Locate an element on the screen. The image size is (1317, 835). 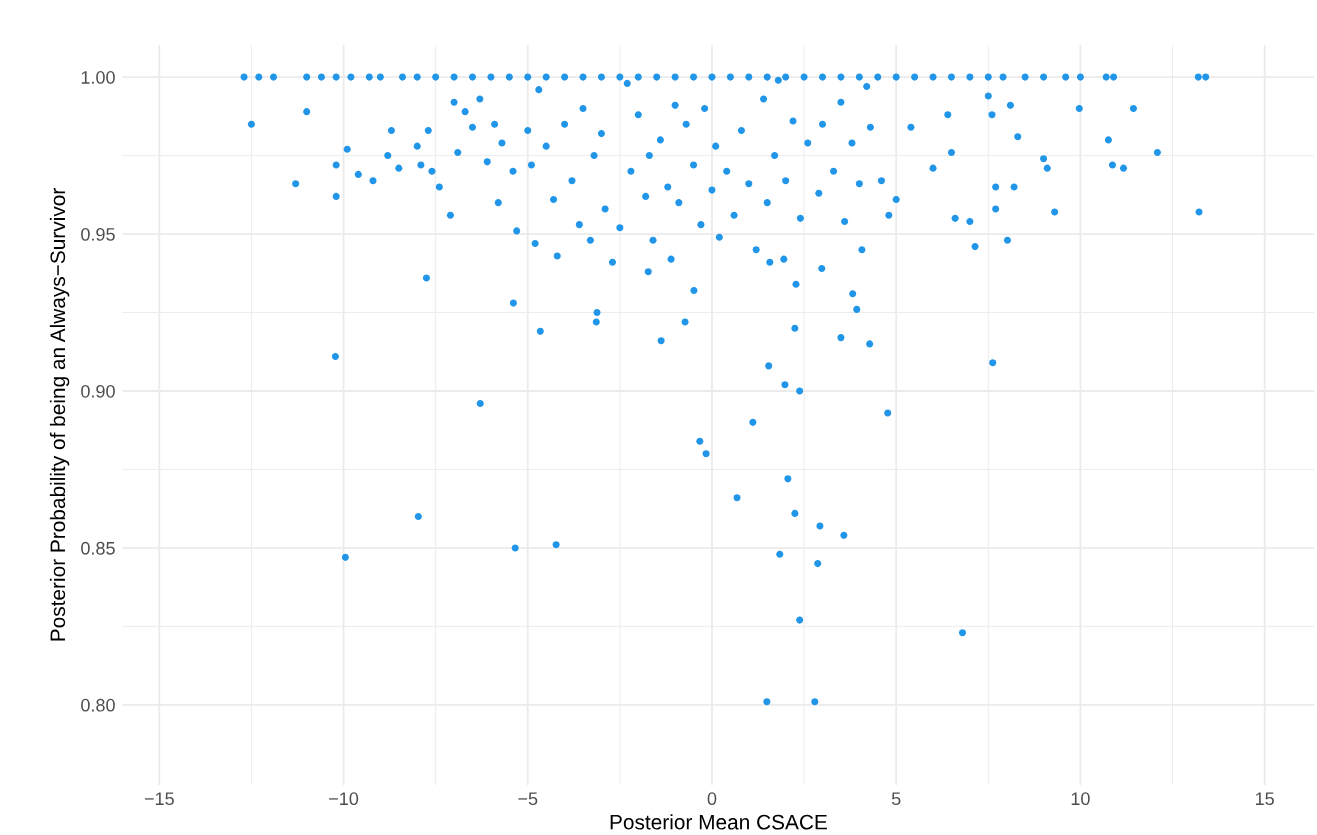
y-tick-label: 0.80 is located at coordinates (98, 705).